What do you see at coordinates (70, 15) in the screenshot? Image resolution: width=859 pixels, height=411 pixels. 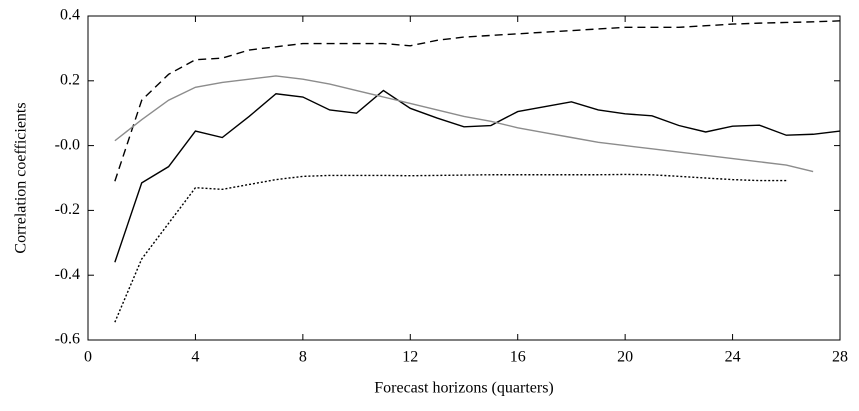 I see `y-tick-label: 0.4` at bounding box center [70, 15].